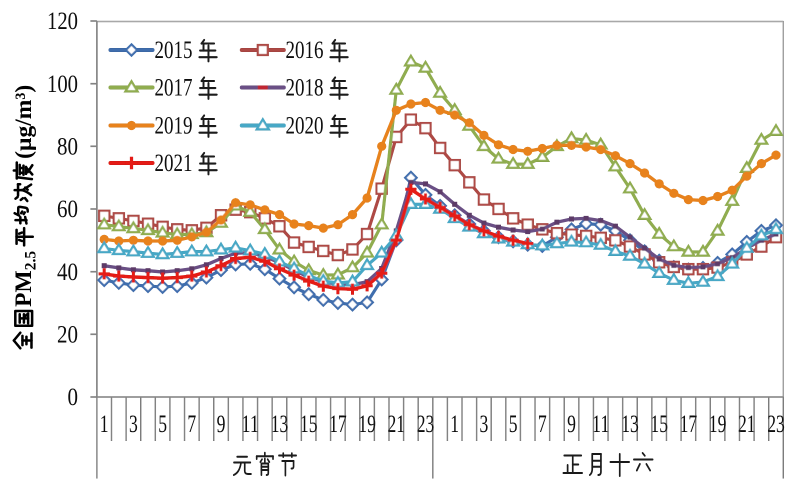 The image size is (800, 490). I want to click on svg-text: 80, so click(67, 147).